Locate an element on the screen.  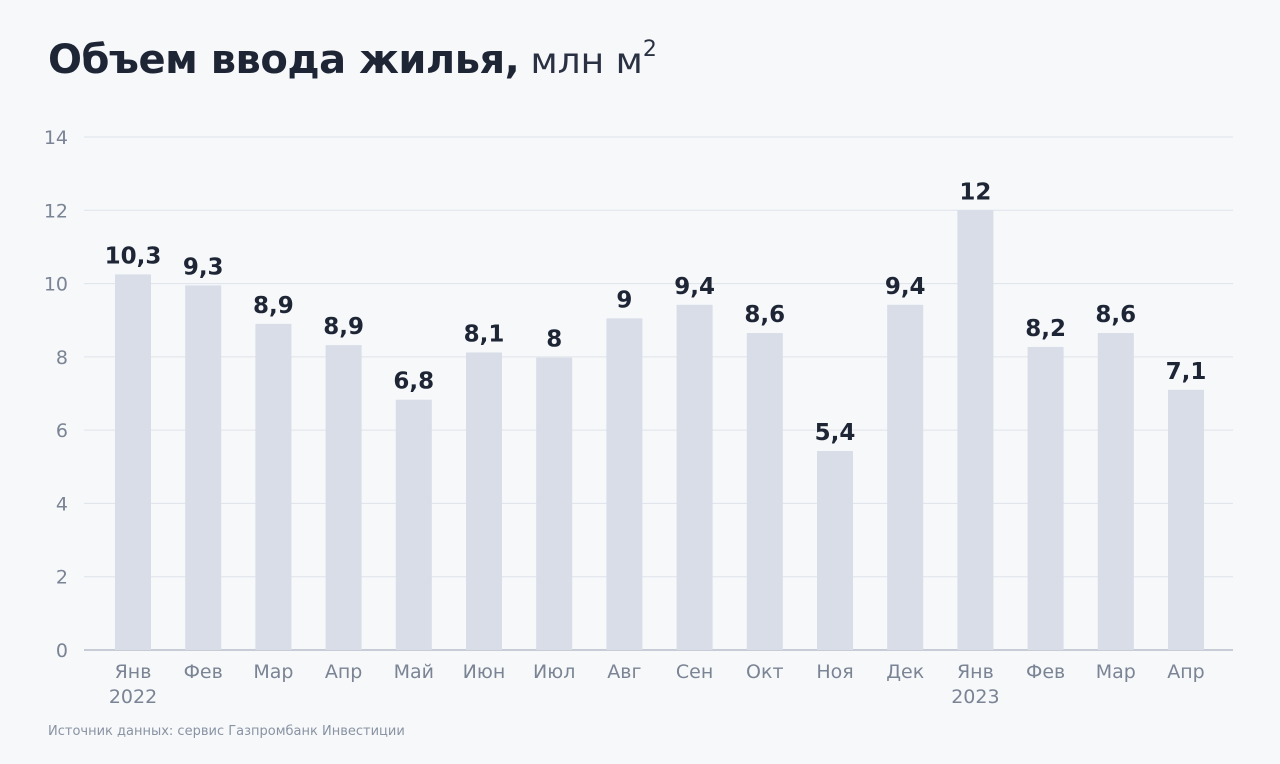
chart-title-unit: млн м2 is located at coordinates (593, 60).